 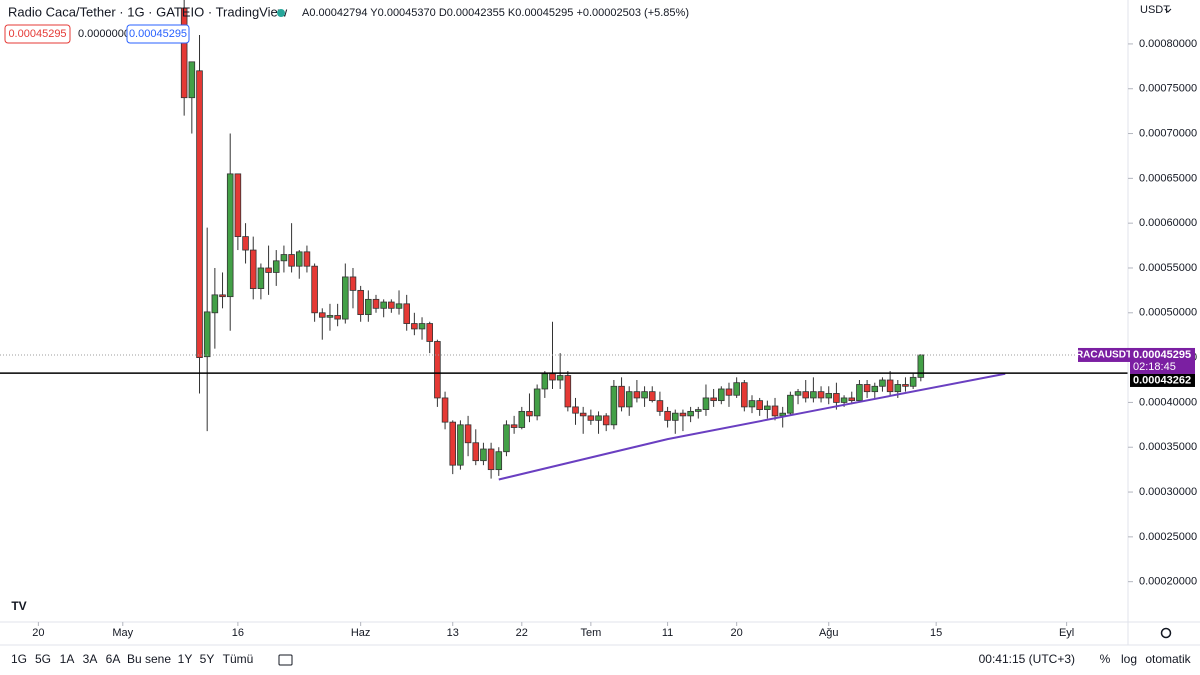 What do you see at coordinates (19, 659) in the screenshot?
I see `range-button: 1G` at bounding box center [19, 659].